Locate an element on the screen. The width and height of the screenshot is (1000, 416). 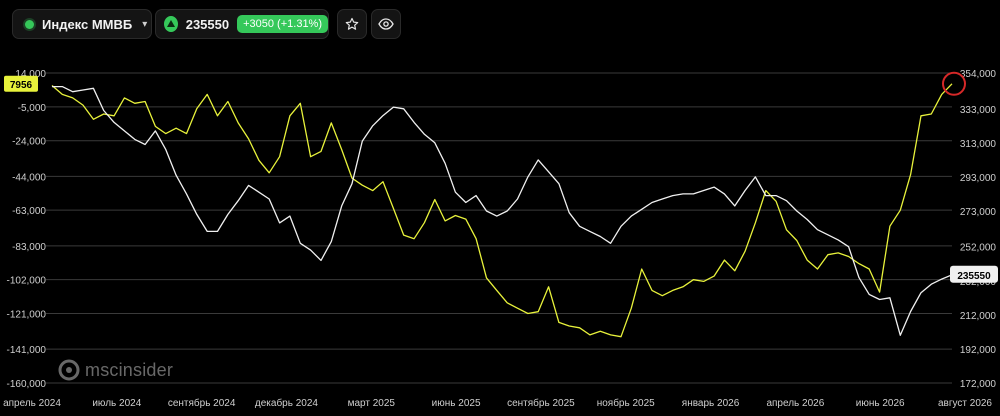
up-arrow-icon is located at coordinates (171, 24).